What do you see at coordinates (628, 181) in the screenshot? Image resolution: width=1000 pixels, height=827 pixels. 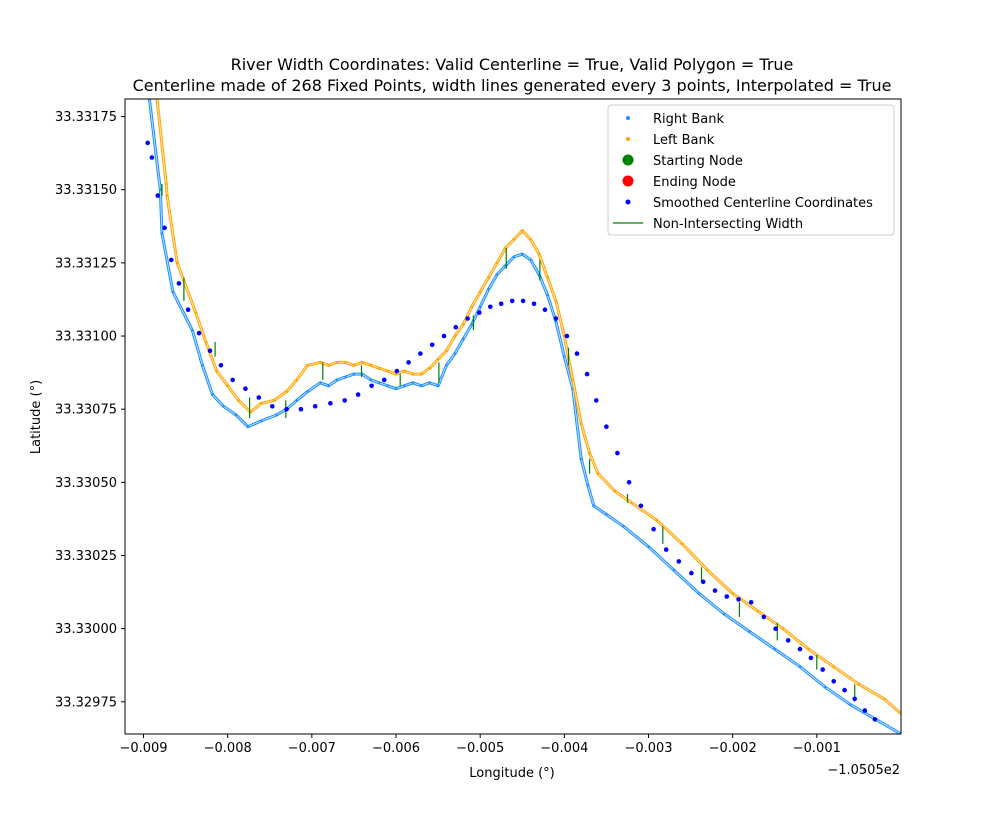 I see `legend-ending-node-marker` at bounding box center [628, 181].